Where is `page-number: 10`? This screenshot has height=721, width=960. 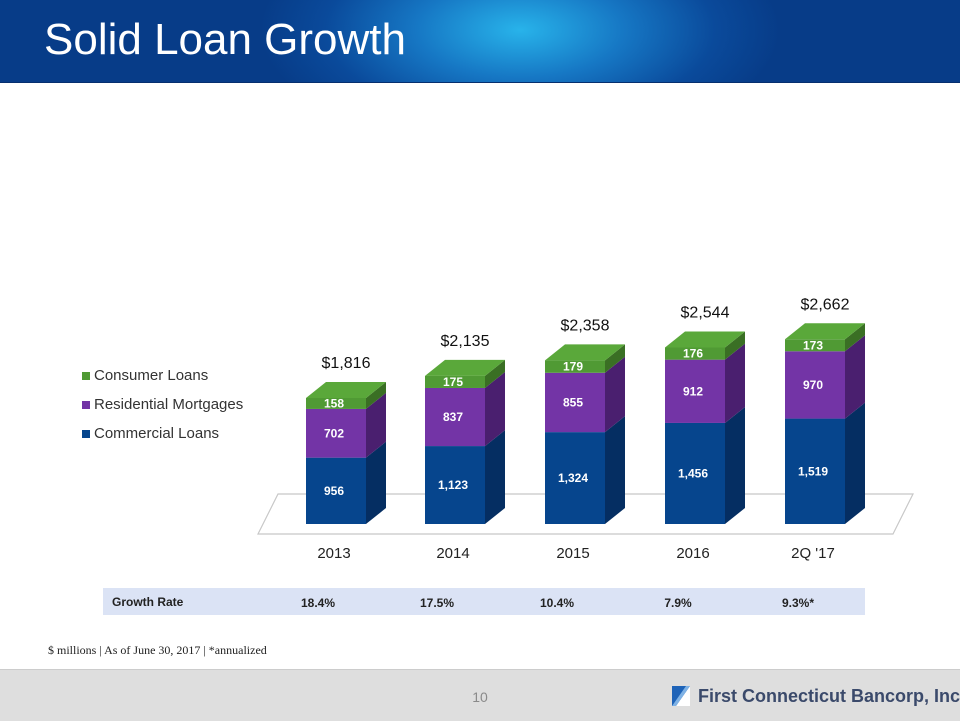
page-number: 10 is located at coordinates (480, 697).